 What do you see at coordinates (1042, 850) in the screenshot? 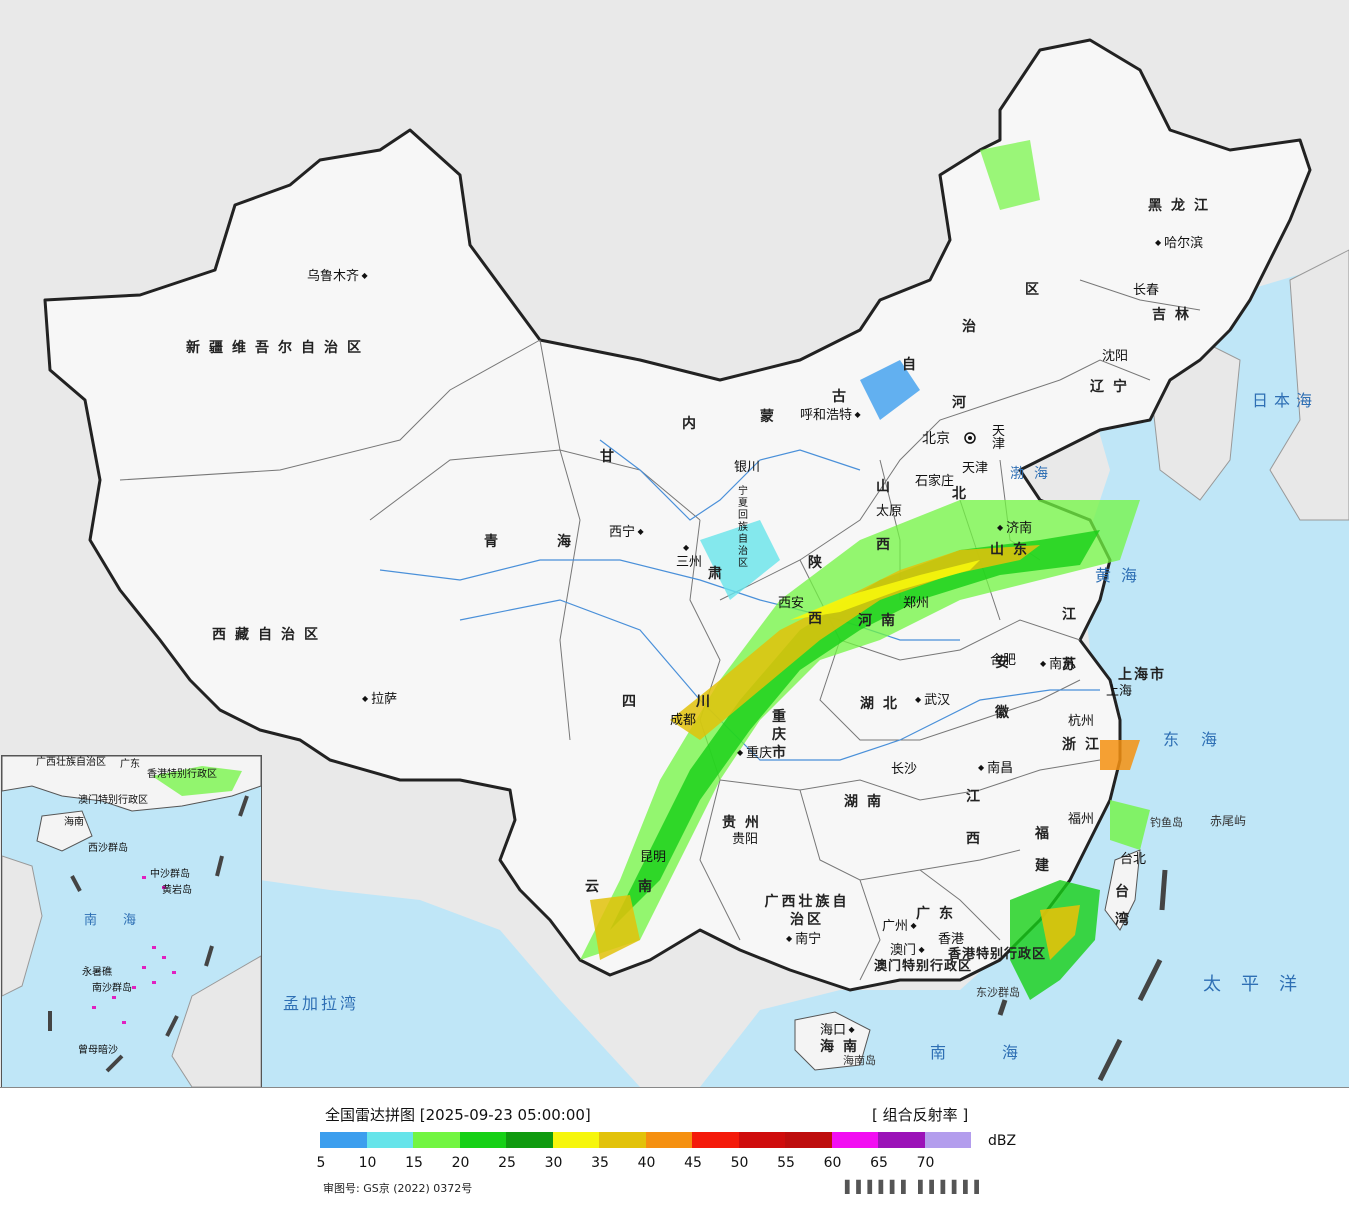
I see `region-label-fujian: 福建` at bounding box center [1042, 850].